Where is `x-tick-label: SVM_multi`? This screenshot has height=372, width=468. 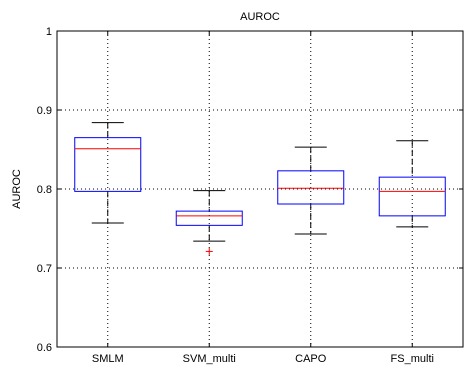 x-tick-label: SVM_multi is located at coordinates (209, 359).